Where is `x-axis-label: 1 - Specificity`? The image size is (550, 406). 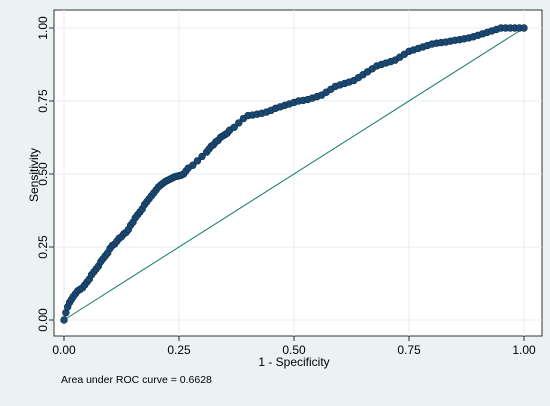
x-axis-label: 1 - Specificity is located at coordinates (293, 362).